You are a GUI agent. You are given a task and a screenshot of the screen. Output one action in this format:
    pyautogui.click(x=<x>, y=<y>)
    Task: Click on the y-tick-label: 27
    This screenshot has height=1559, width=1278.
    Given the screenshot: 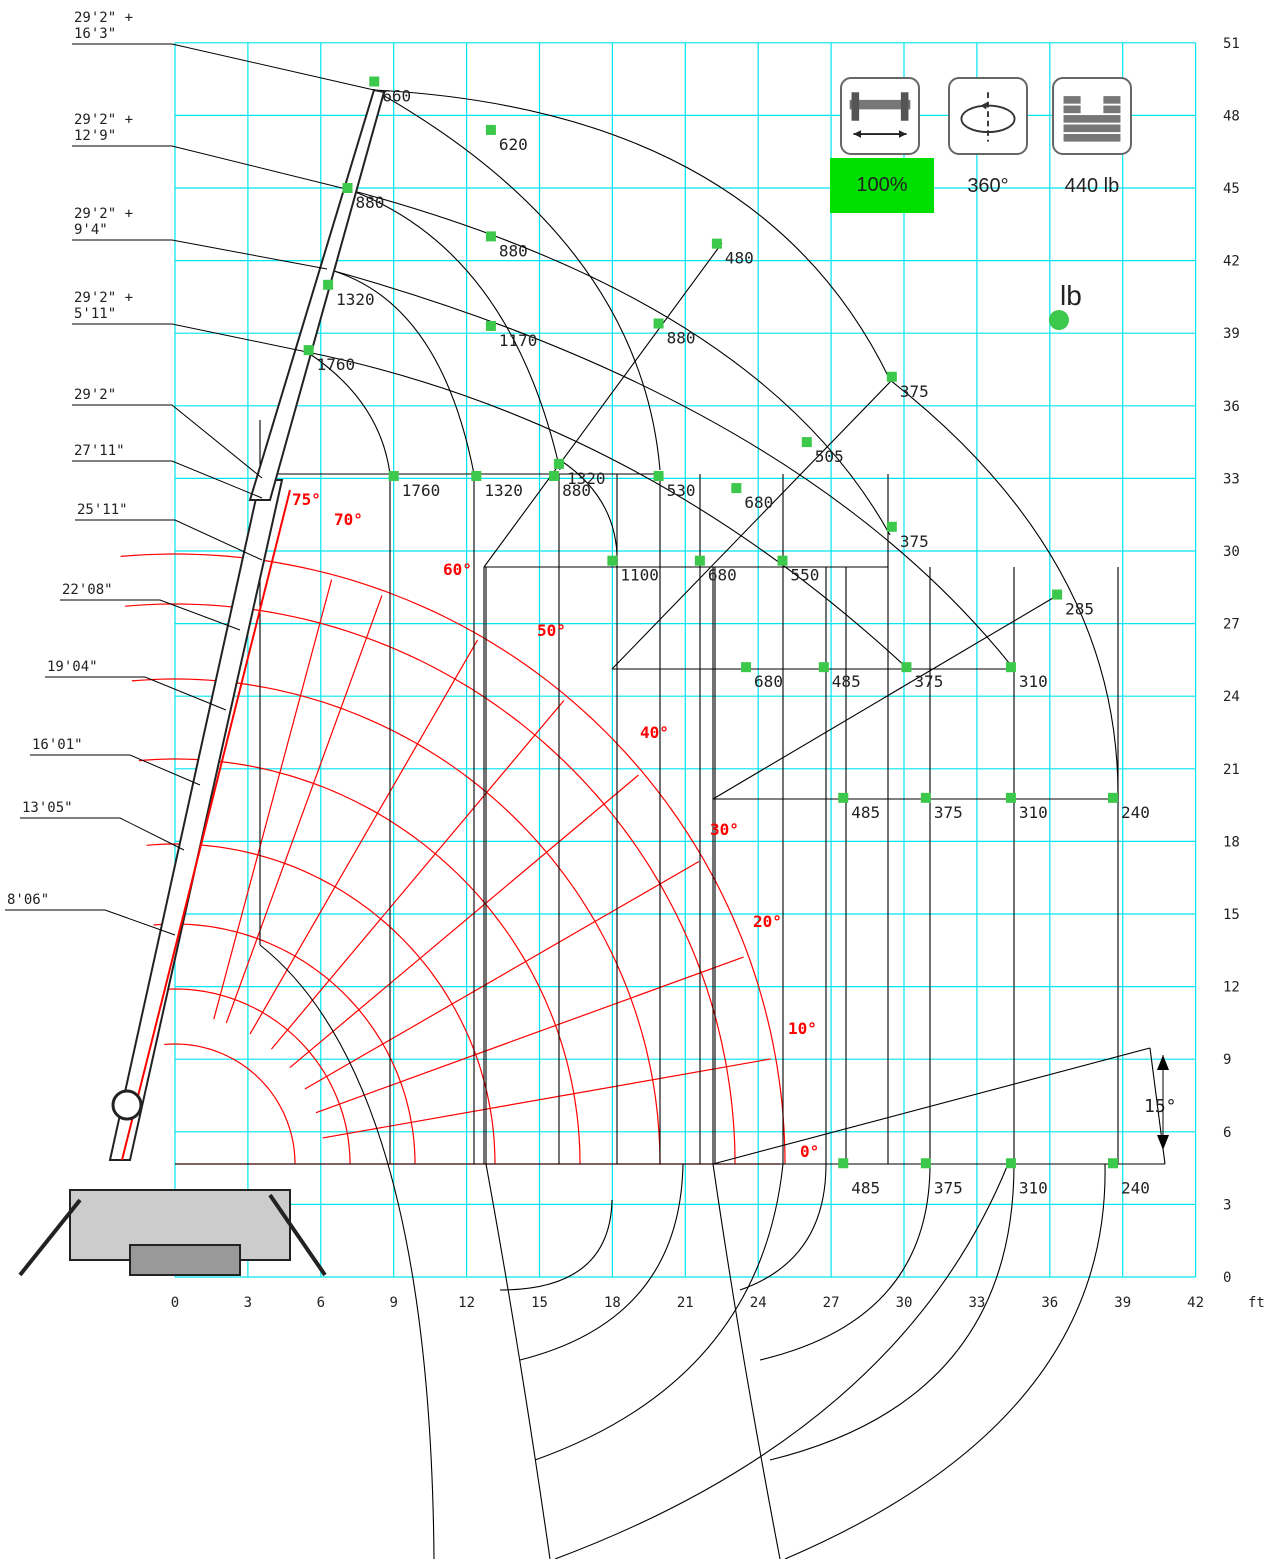 What is the action you would take?
    pyautogui.click(x=1231, y=625)
    